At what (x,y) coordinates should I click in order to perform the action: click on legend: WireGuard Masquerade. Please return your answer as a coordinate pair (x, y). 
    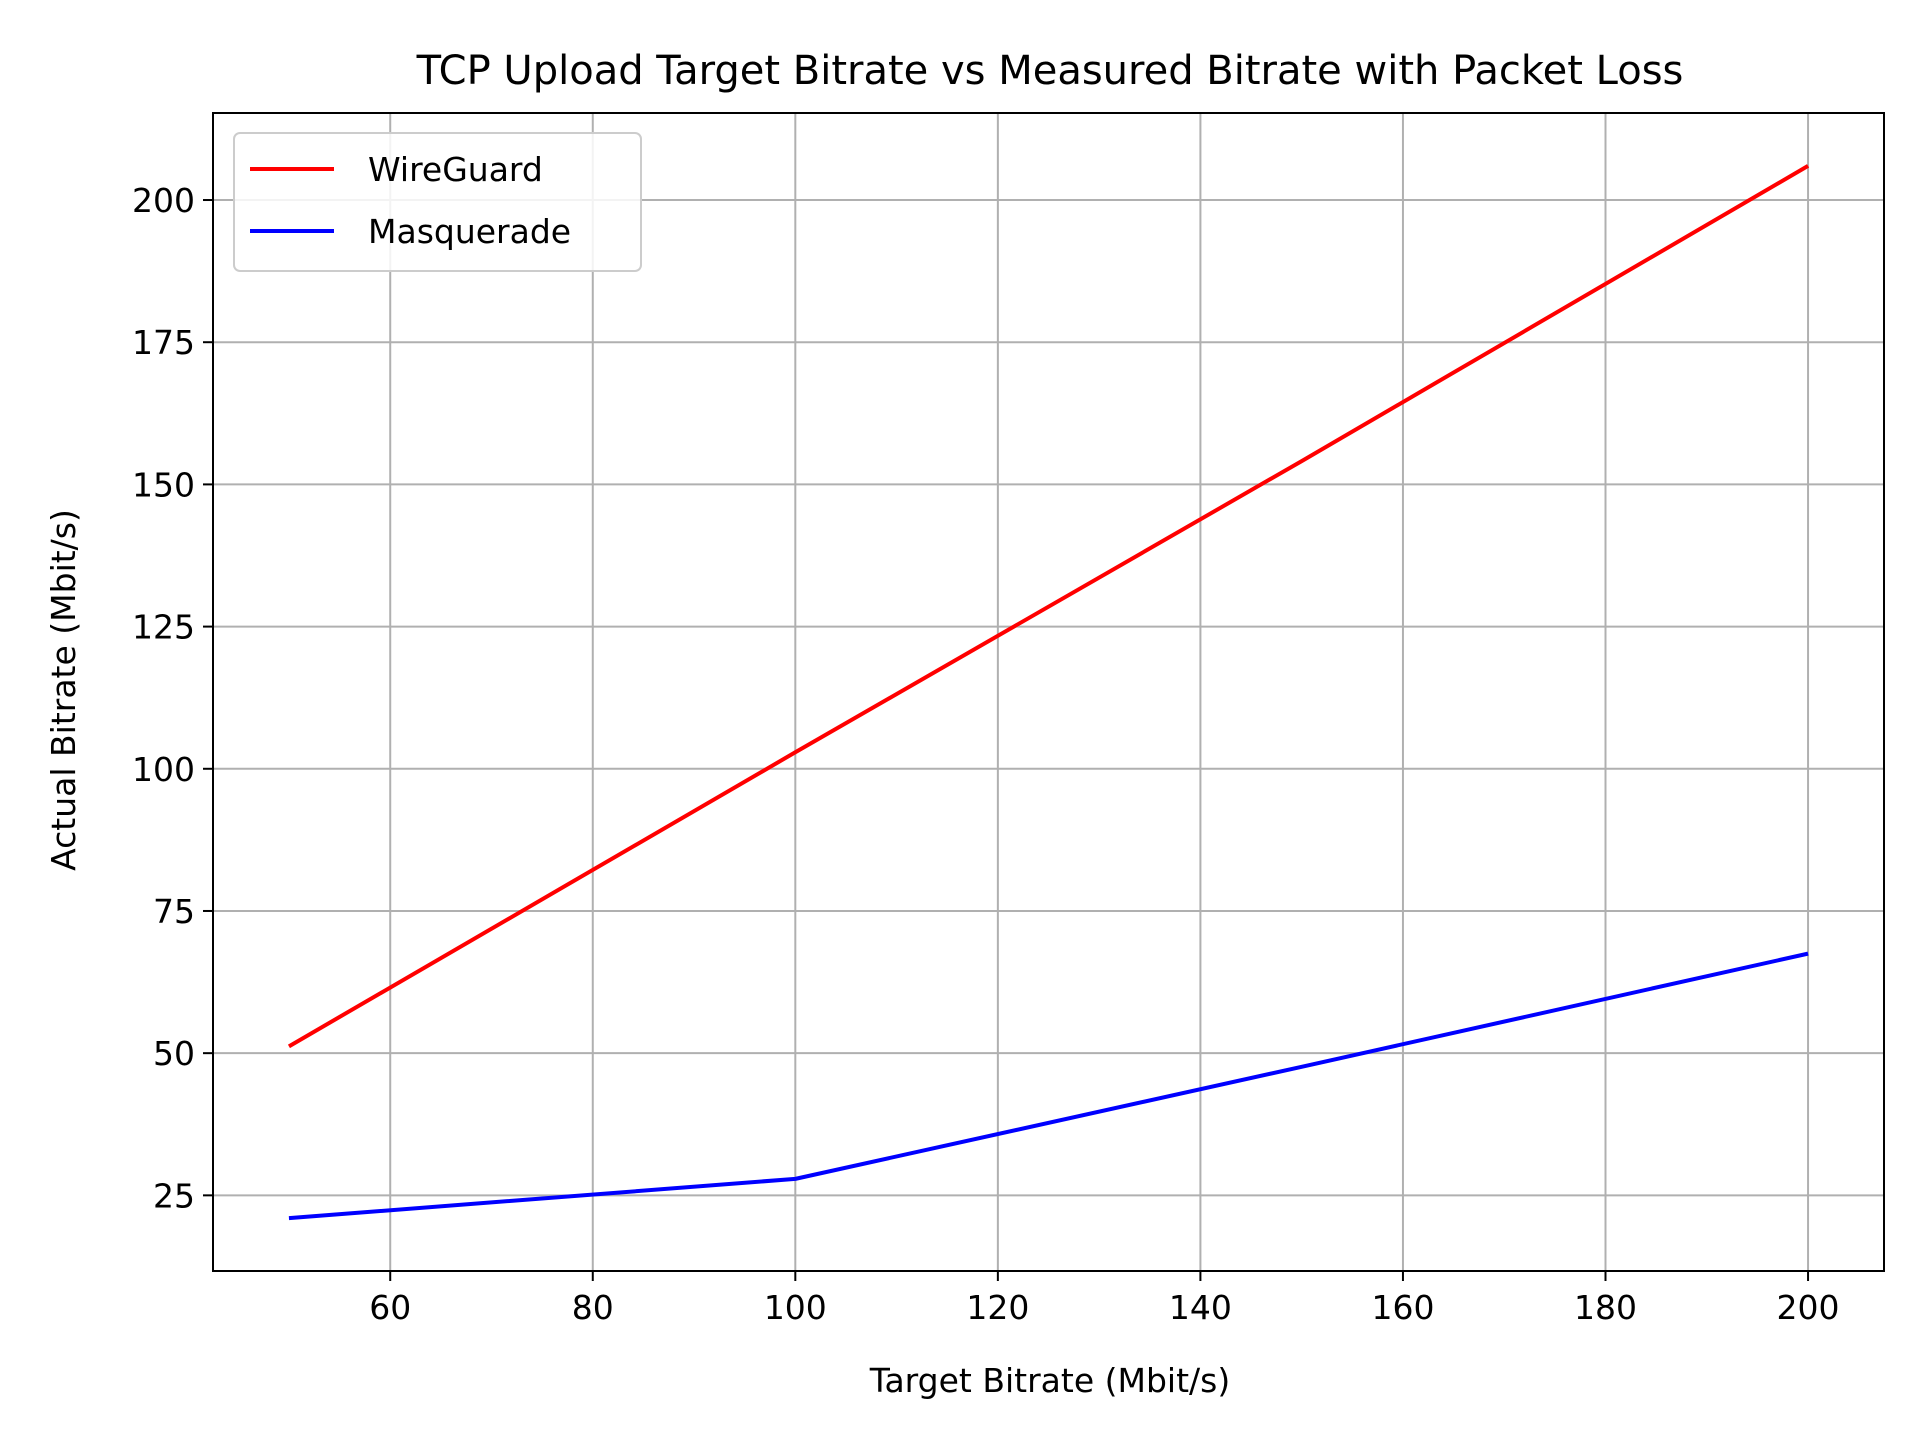
    Looking at the image, I should click on (437, 202).